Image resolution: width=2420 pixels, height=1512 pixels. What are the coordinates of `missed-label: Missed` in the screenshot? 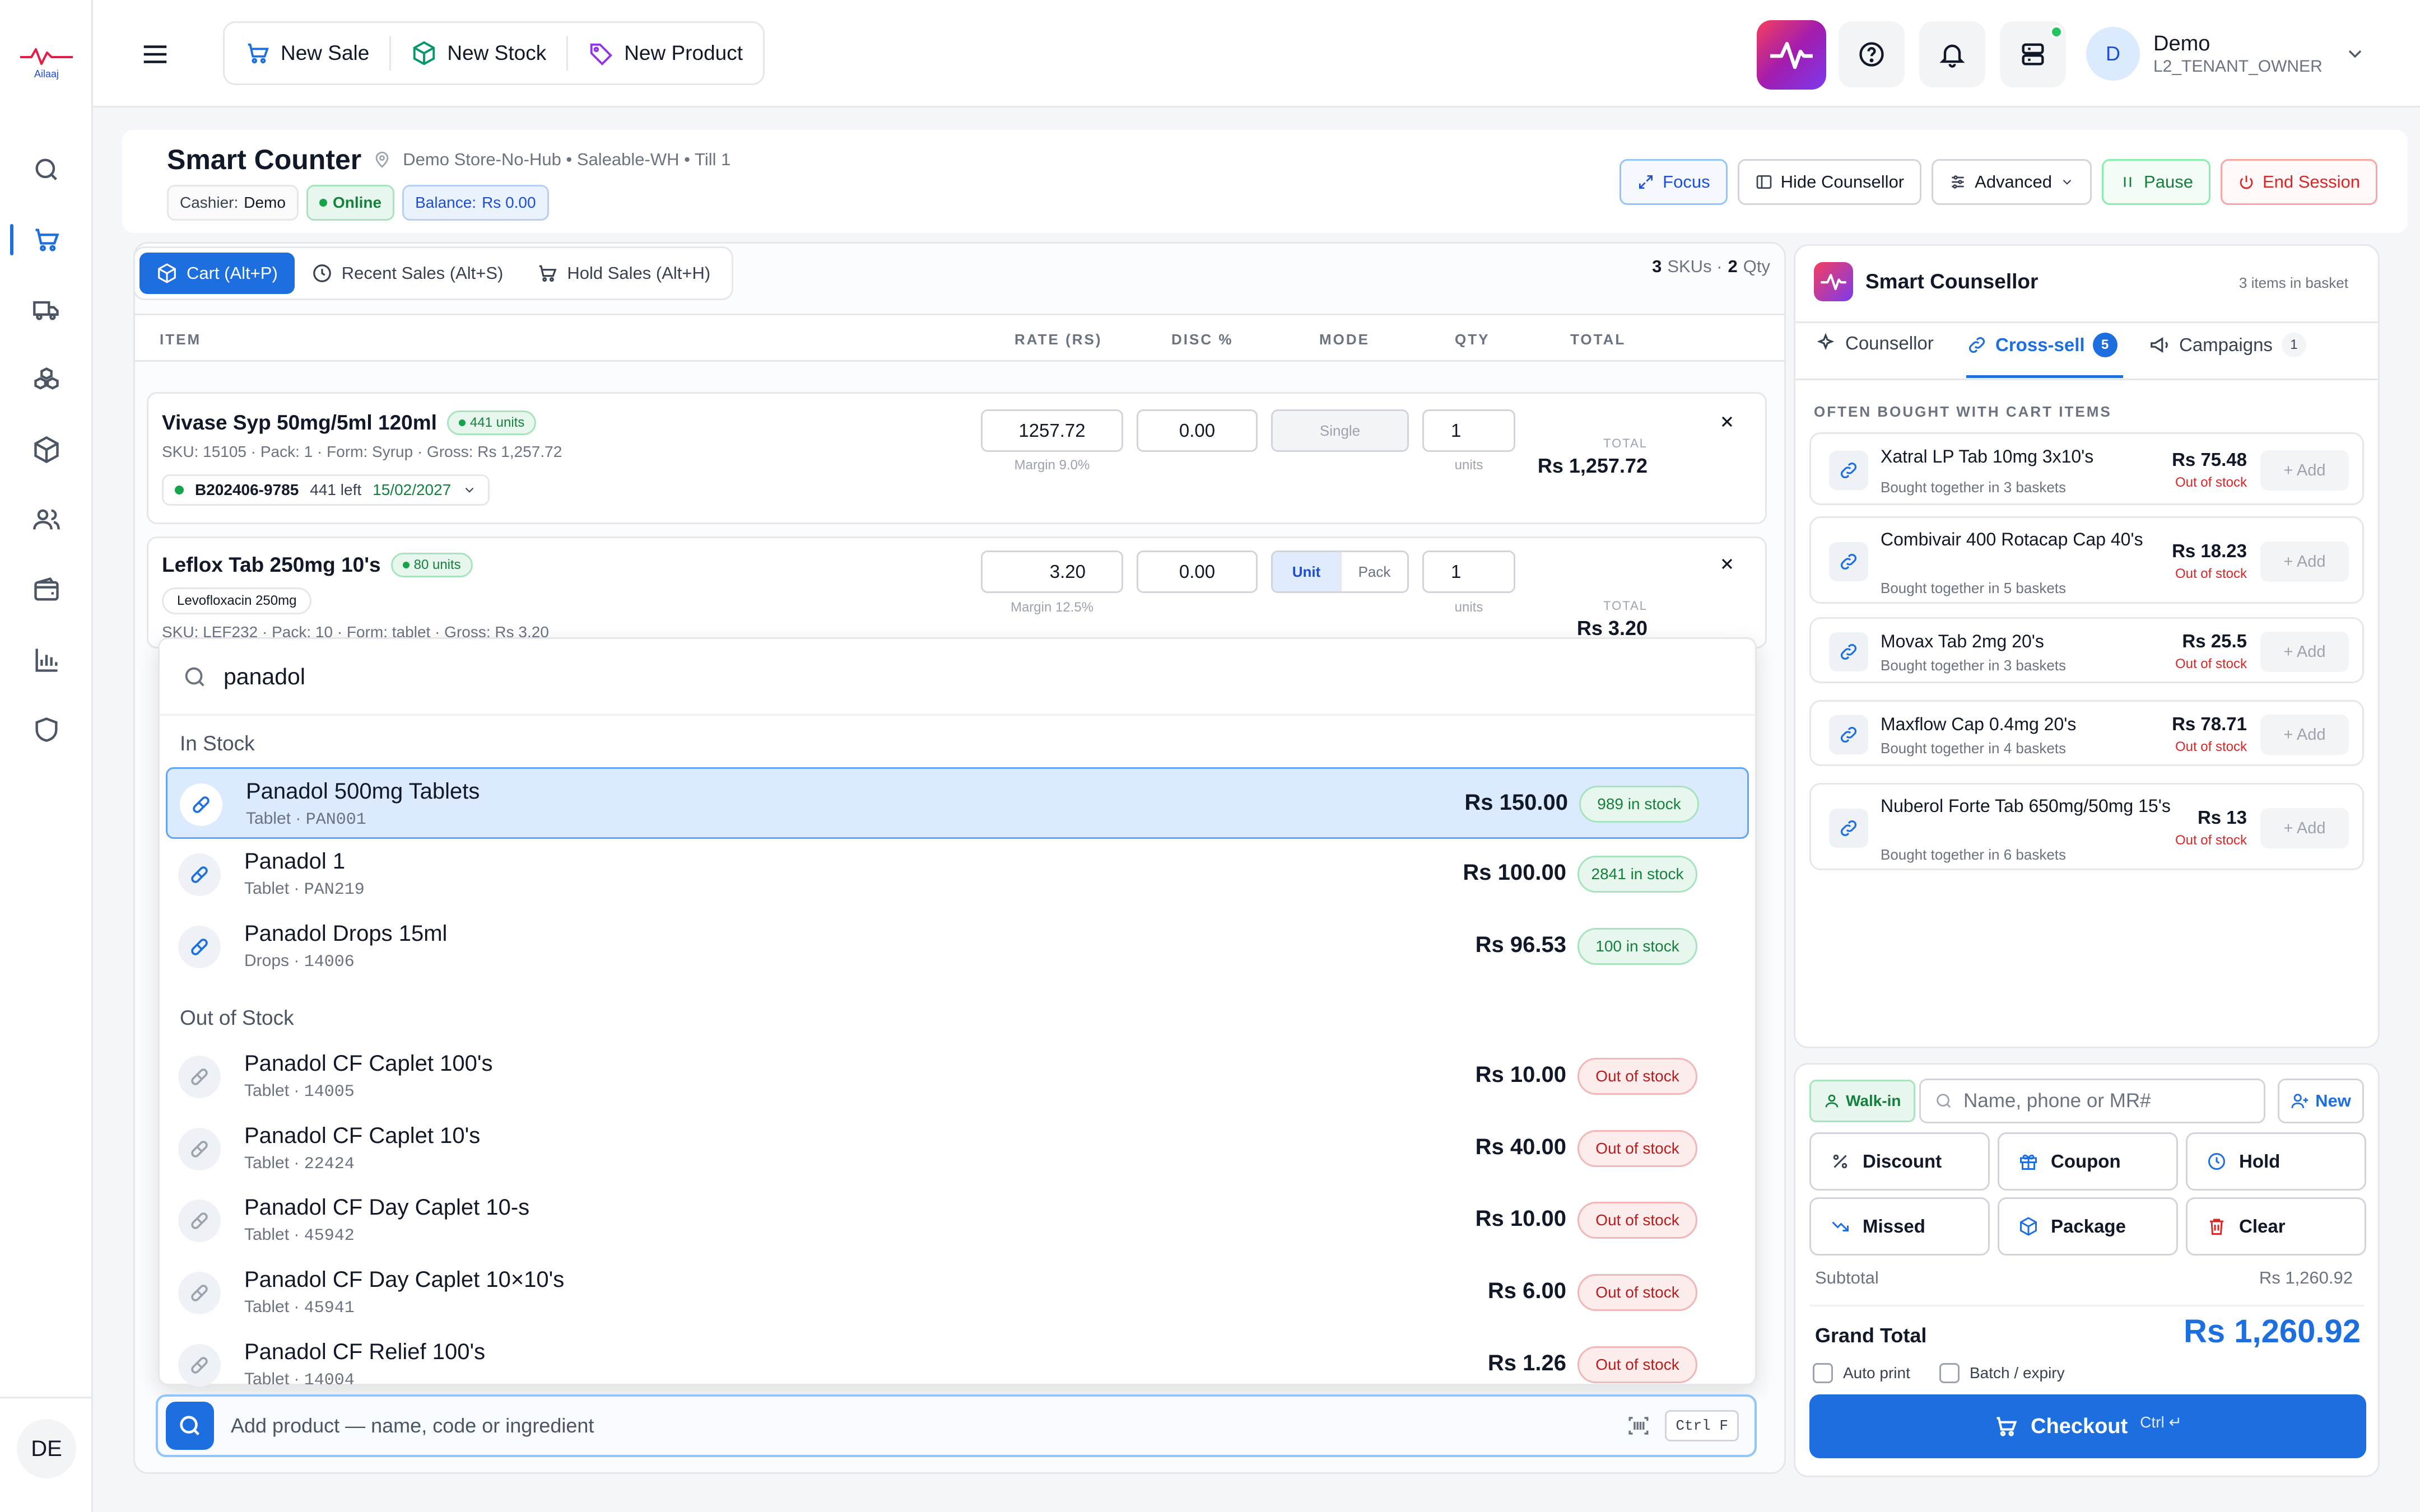 It's located at (1894, 1226).